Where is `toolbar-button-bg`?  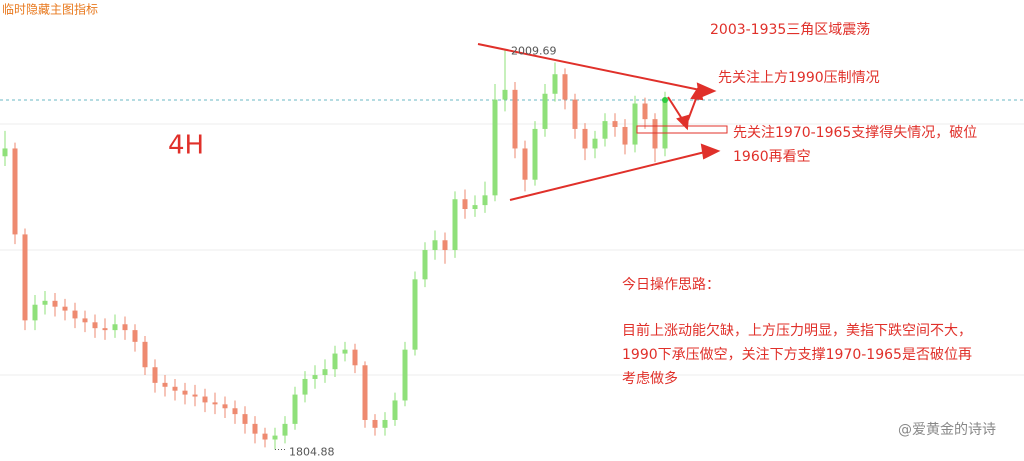
toolbar-button-bg is located at coordinates (59, 10).